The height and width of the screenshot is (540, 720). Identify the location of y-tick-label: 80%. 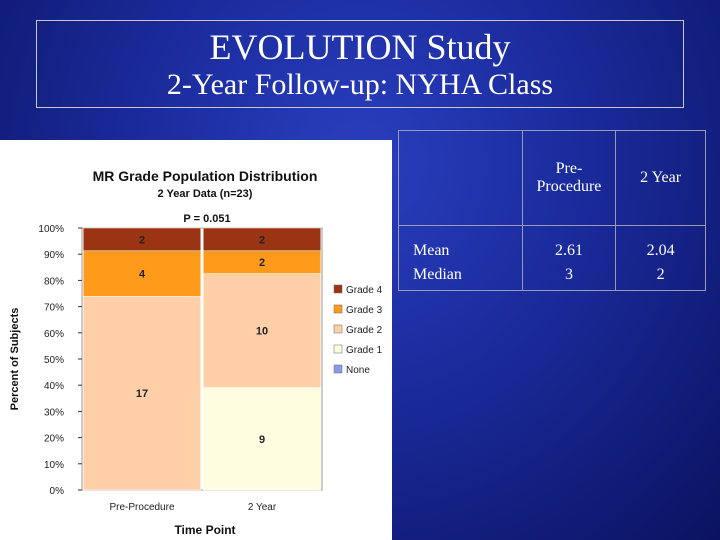
(54, 281).